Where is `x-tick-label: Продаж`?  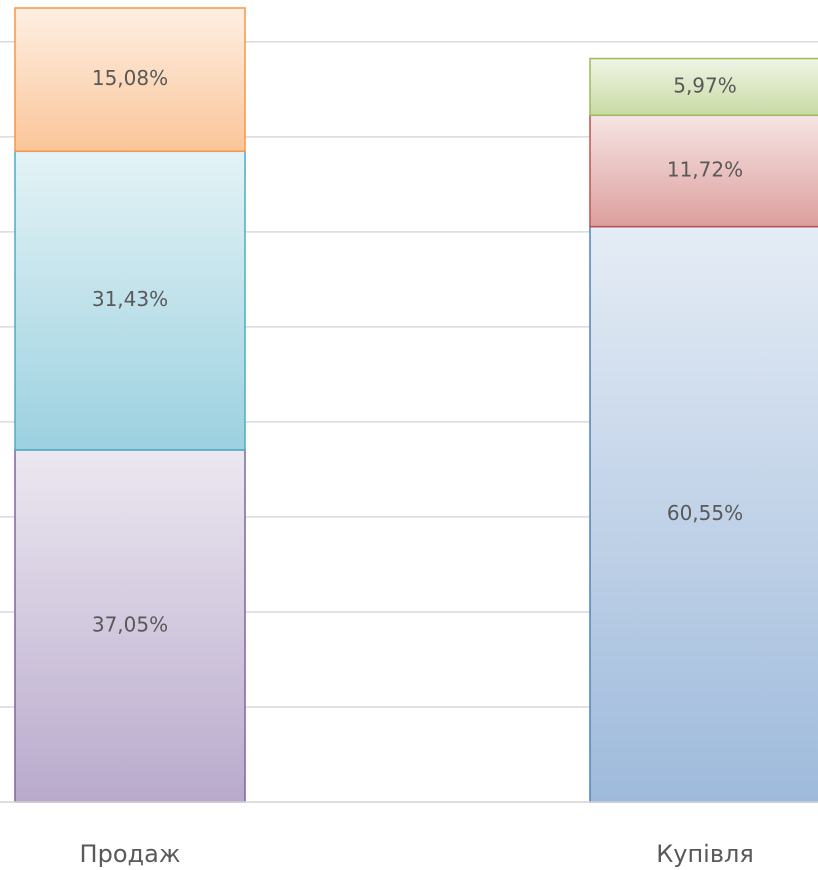 x-tick-label: Продаж is located at coordinates (130, 854).